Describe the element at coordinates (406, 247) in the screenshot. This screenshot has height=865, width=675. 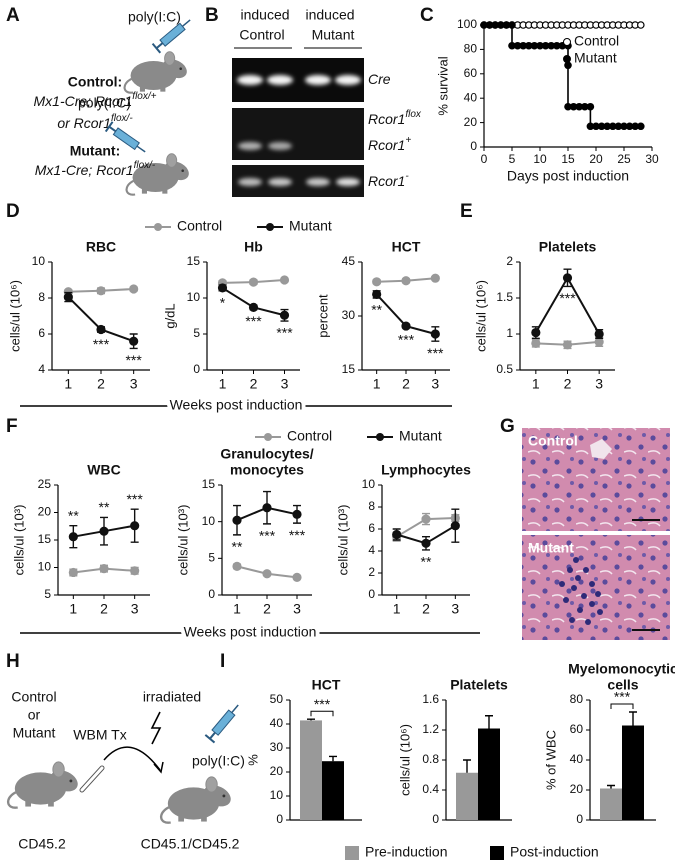
I see `chart-title: HCT` at that location.